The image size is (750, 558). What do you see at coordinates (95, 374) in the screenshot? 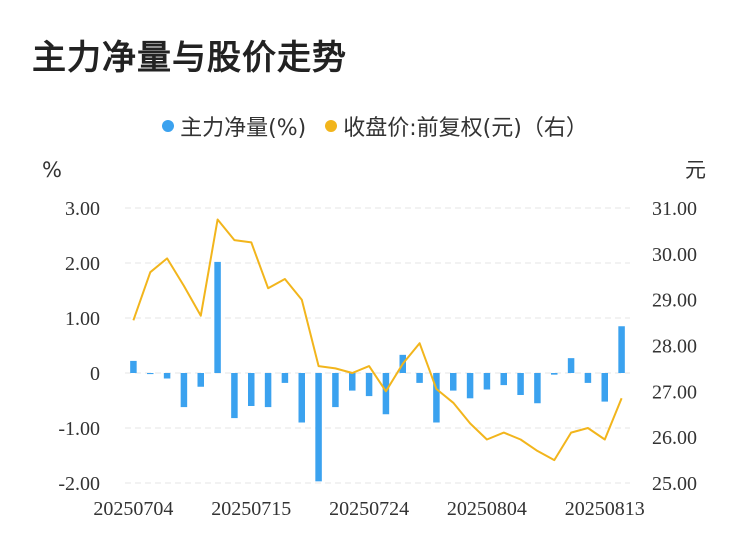
I see `left-tick-label: 0` at bounding box center [95, 374].